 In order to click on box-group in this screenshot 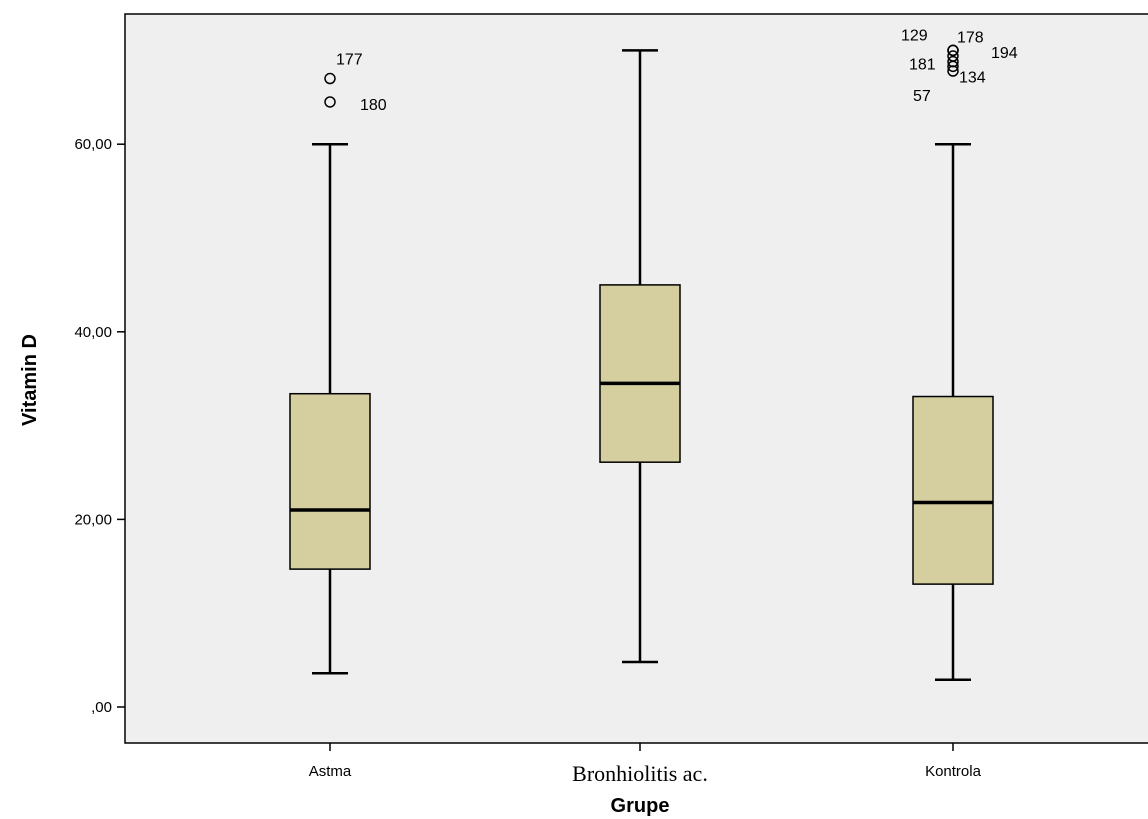, I will do `click(640, 356)`.